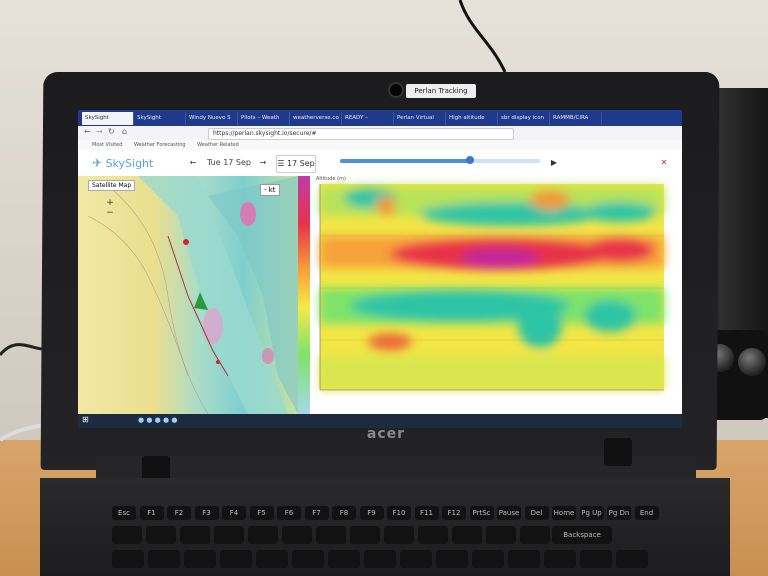  What do you see at coordinates (270, 190) in the screenshot?
I see `units-button: - kt` at bounding box center [270, 190].